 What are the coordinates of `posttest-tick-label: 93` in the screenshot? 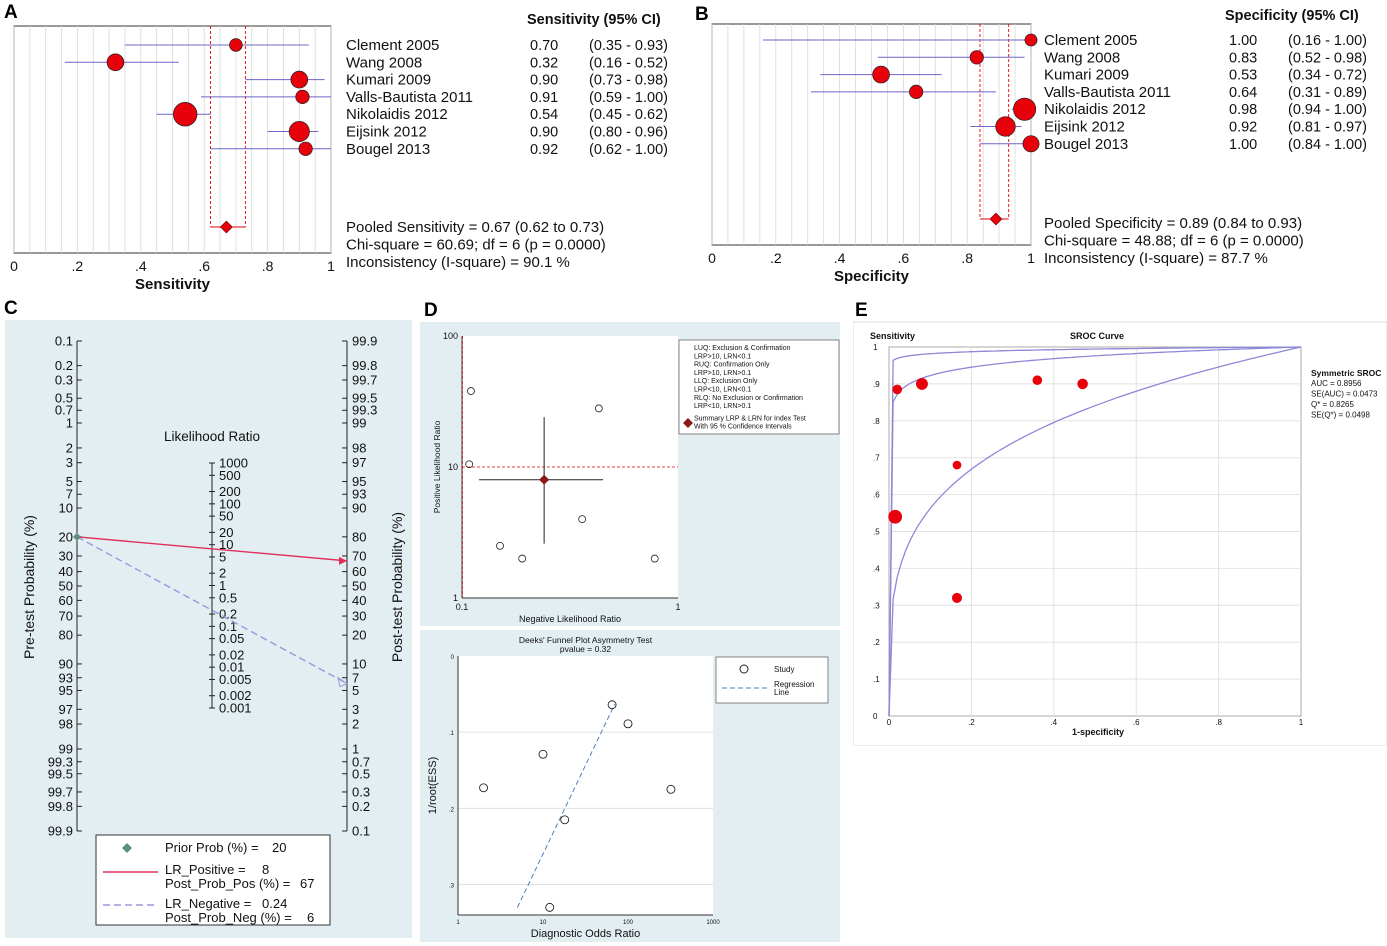 It's located at (359, 494).